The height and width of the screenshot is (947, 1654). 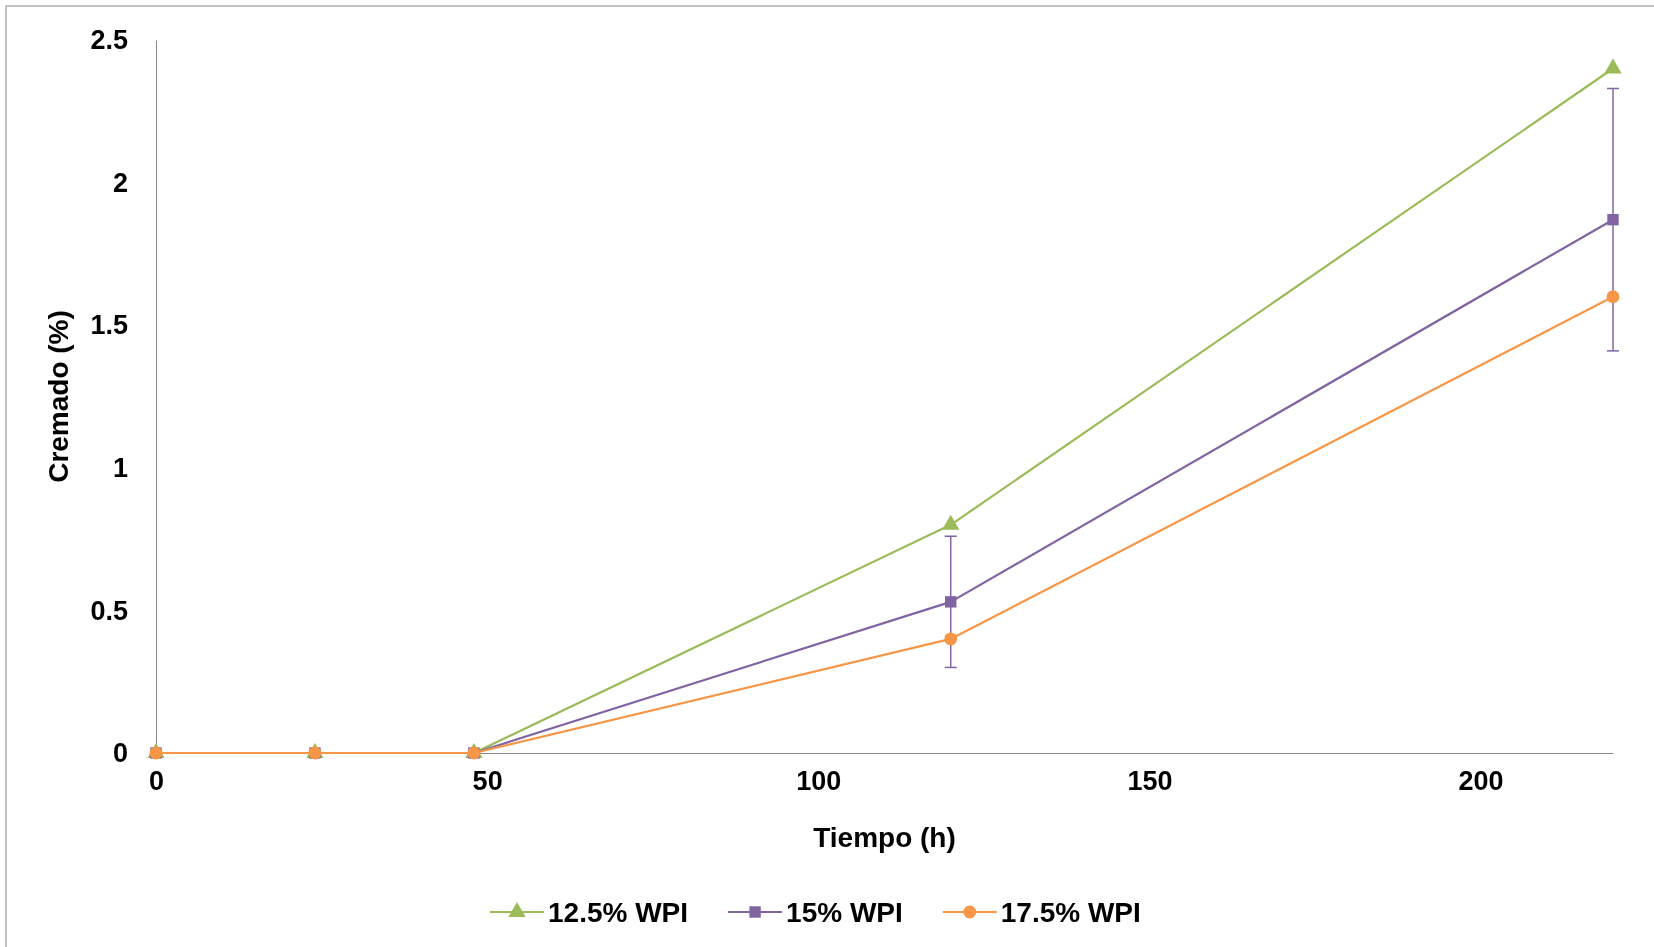 What do you see at coordinates (1481, 781) in the screenshot?
I see `x-tick-label: 200` at bounding box center [1481, 781].